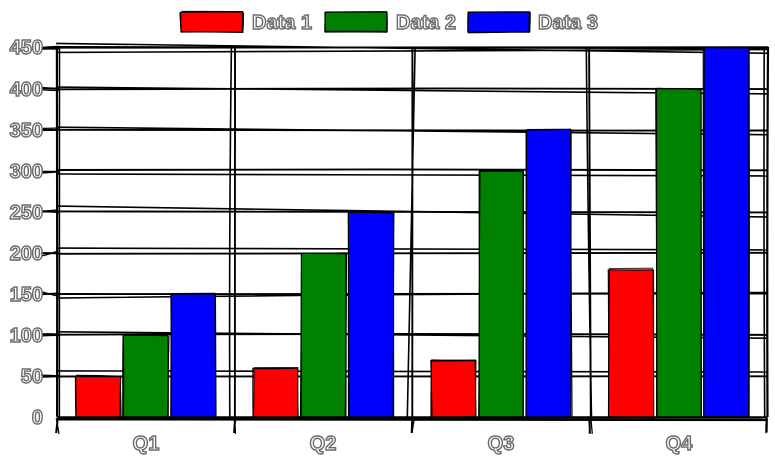  What do you see at coordinates (26, 48) in the screenshot?
I see `svg-text: 450` at bounding box center [26, 48].